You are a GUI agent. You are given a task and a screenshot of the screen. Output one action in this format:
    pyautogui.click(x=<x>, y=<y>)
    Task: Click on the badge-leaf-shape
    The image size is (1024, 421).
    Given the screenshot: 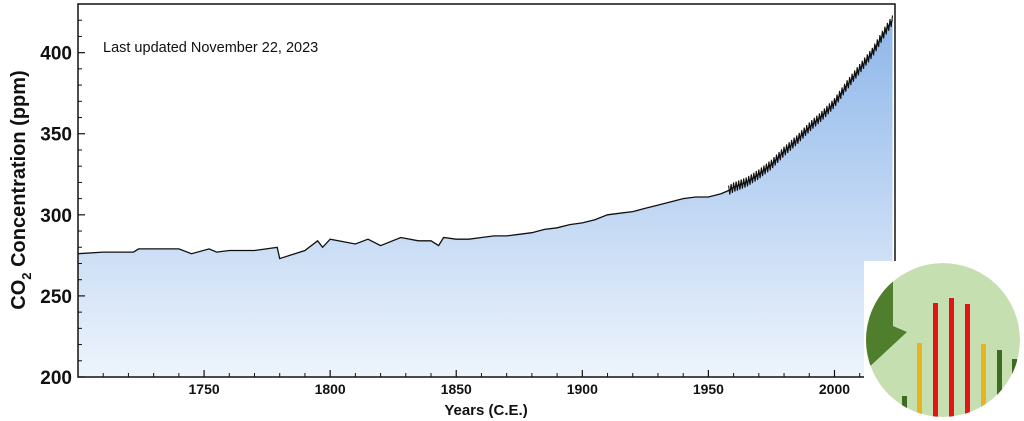 What is the action you would take?
    pyautogui.click(x=886, y=325)
    